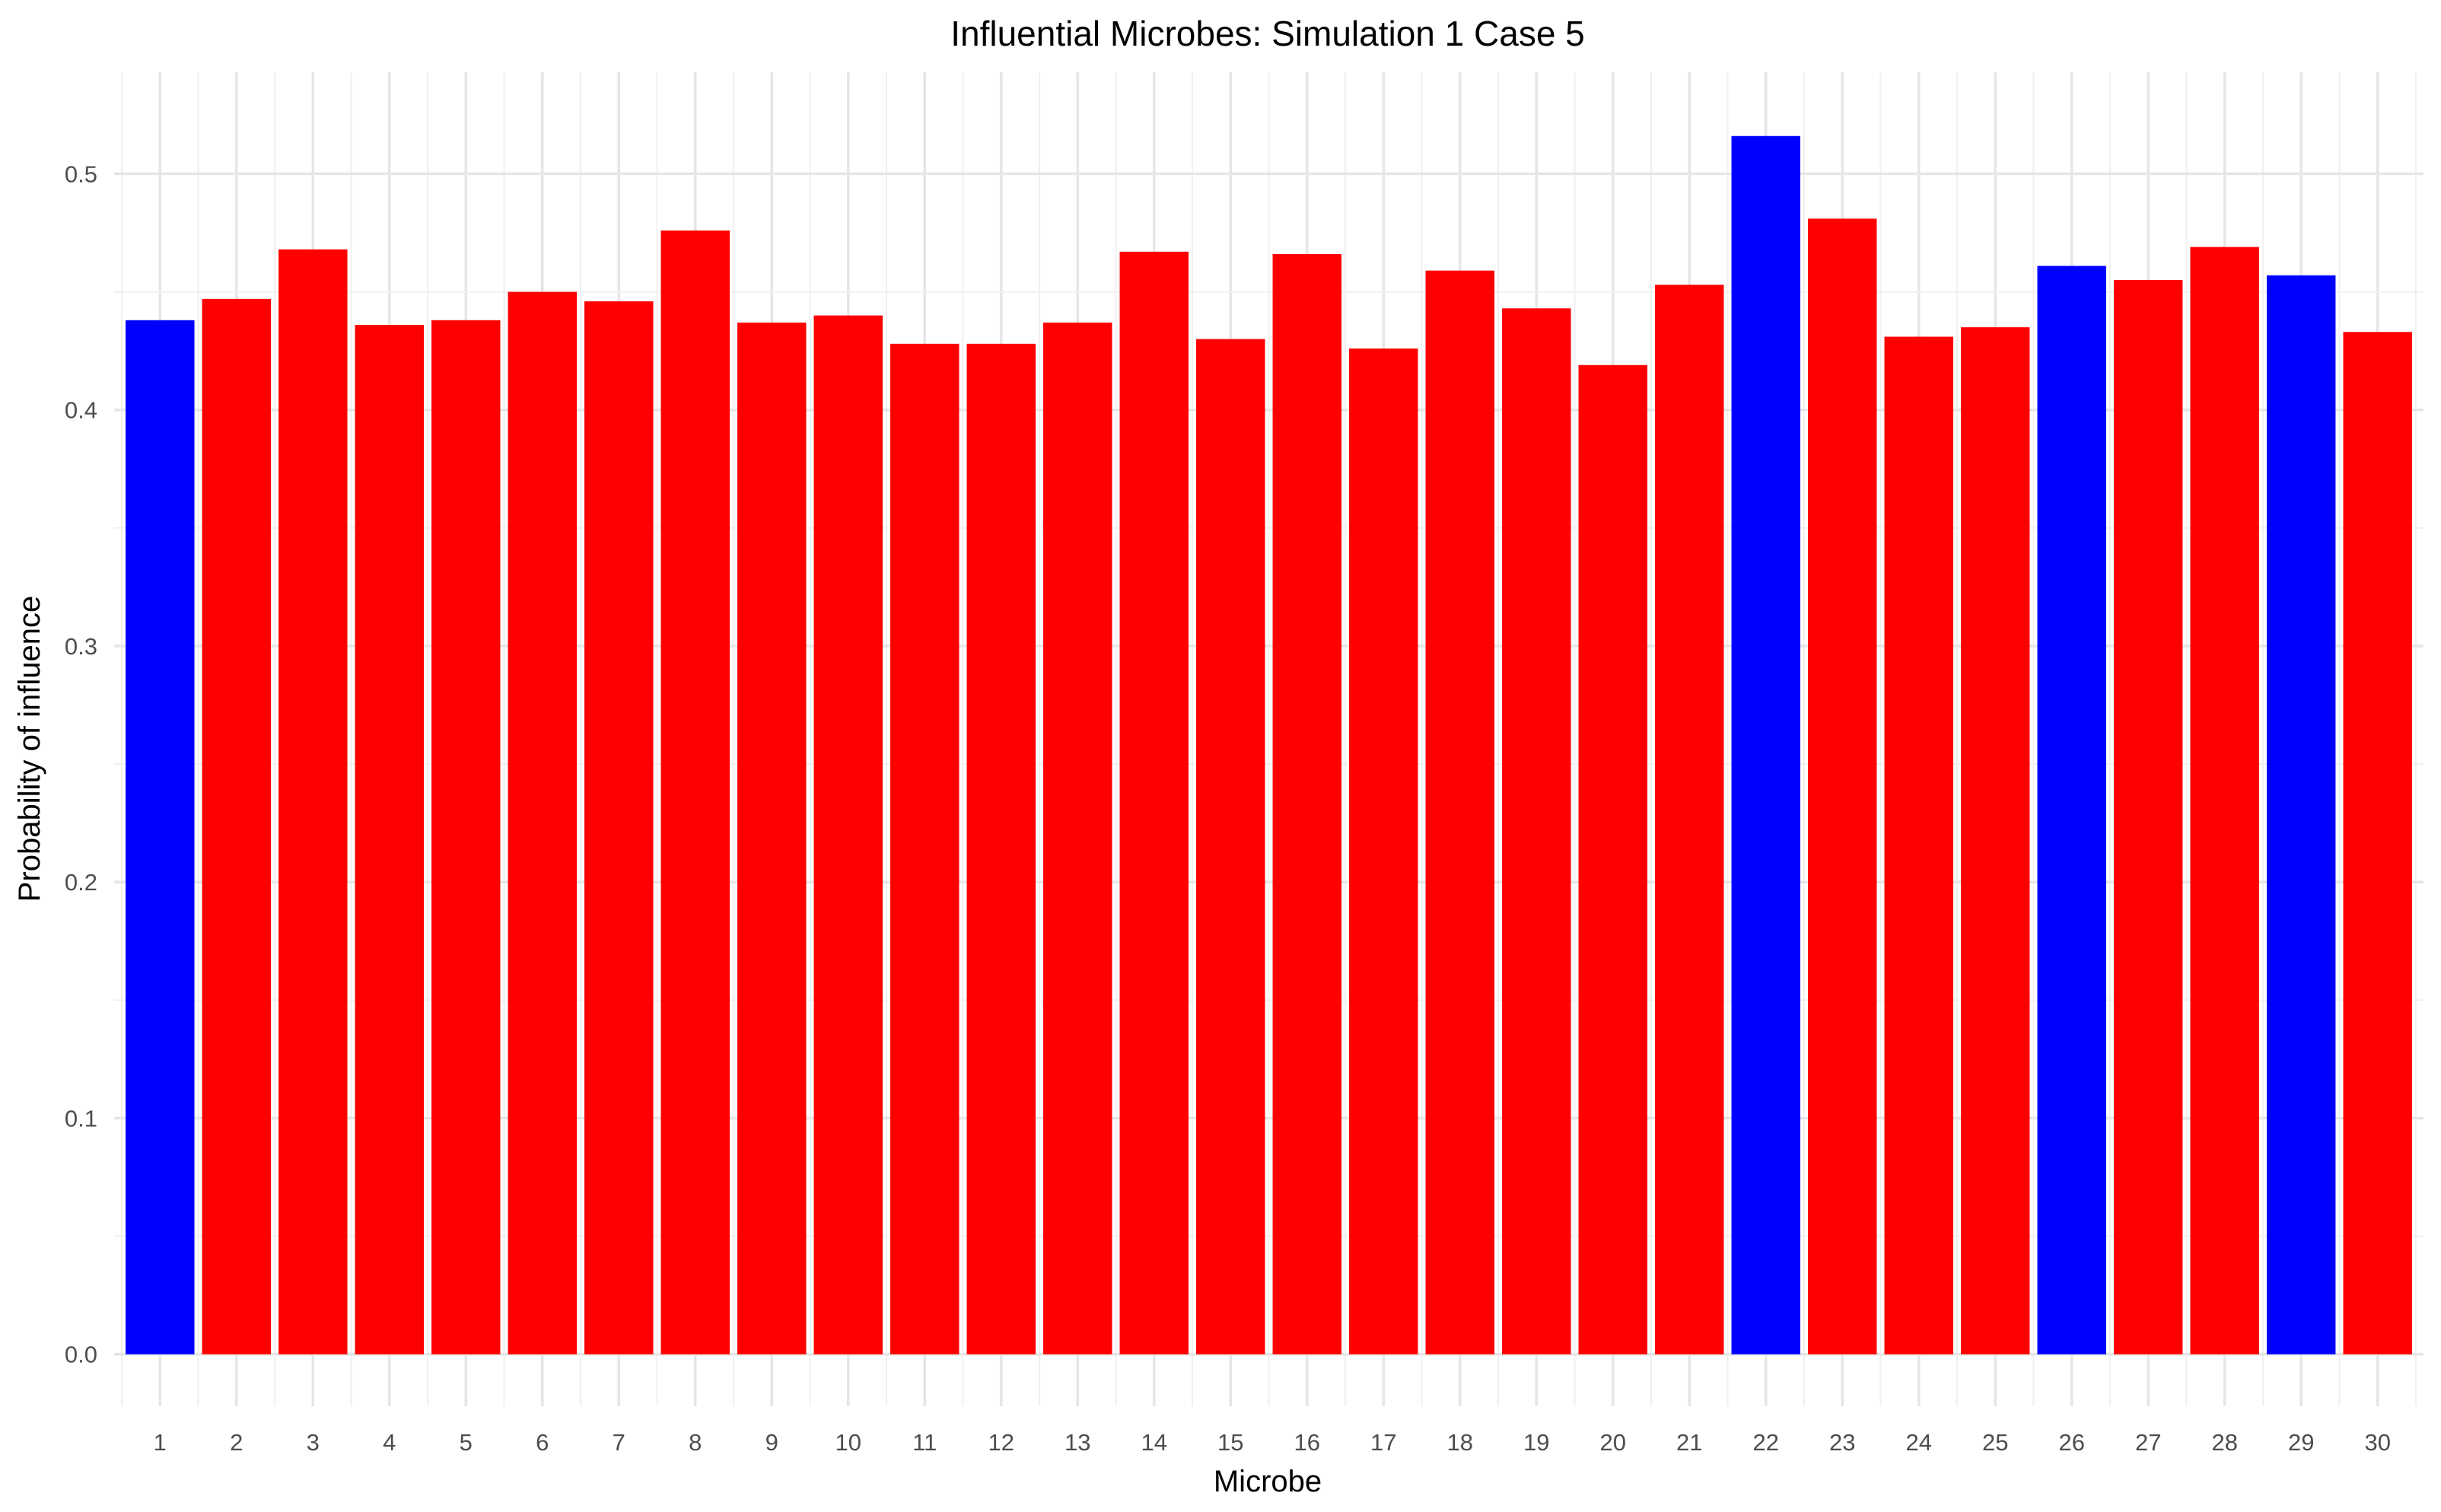 The image size is (2441, 1512). What do you see at coordinates (1995, 1442) in the screenshot?
I see `x-tick-label: 25` at bounding box center [1995, 1442].